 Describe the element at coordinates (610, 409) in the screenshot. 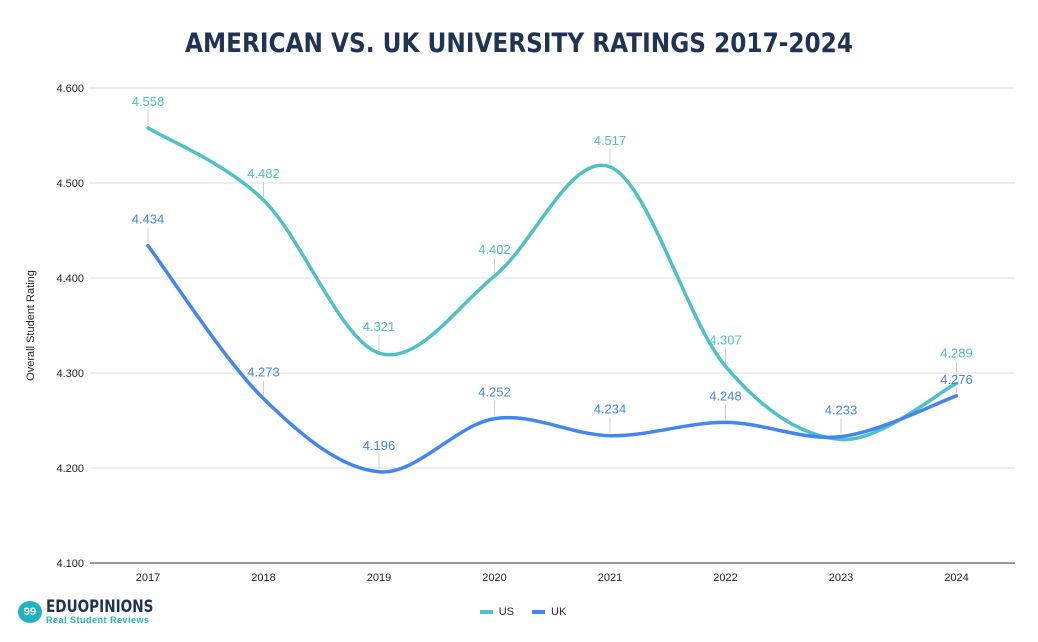

I see `data-label: 4.234` at that location.